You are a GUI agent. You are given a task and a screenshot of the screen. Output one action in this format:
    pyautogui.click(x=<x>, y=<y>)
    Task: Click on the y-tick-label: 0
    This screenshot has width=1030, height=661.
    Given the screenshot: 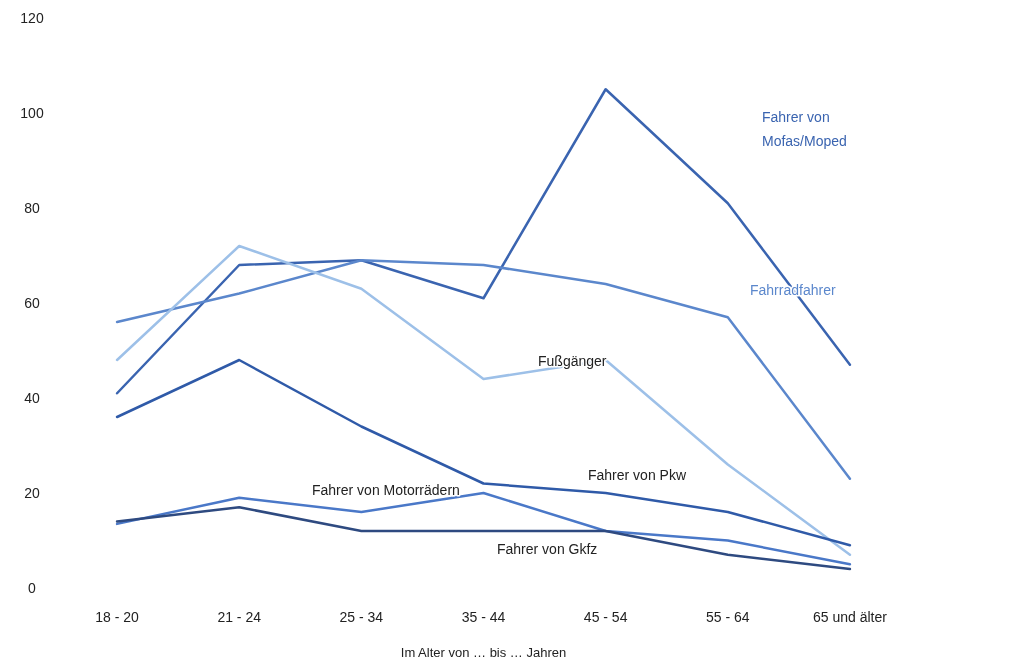 What is the action you would take?
    pyautogui.click(x=32, y=587)
    